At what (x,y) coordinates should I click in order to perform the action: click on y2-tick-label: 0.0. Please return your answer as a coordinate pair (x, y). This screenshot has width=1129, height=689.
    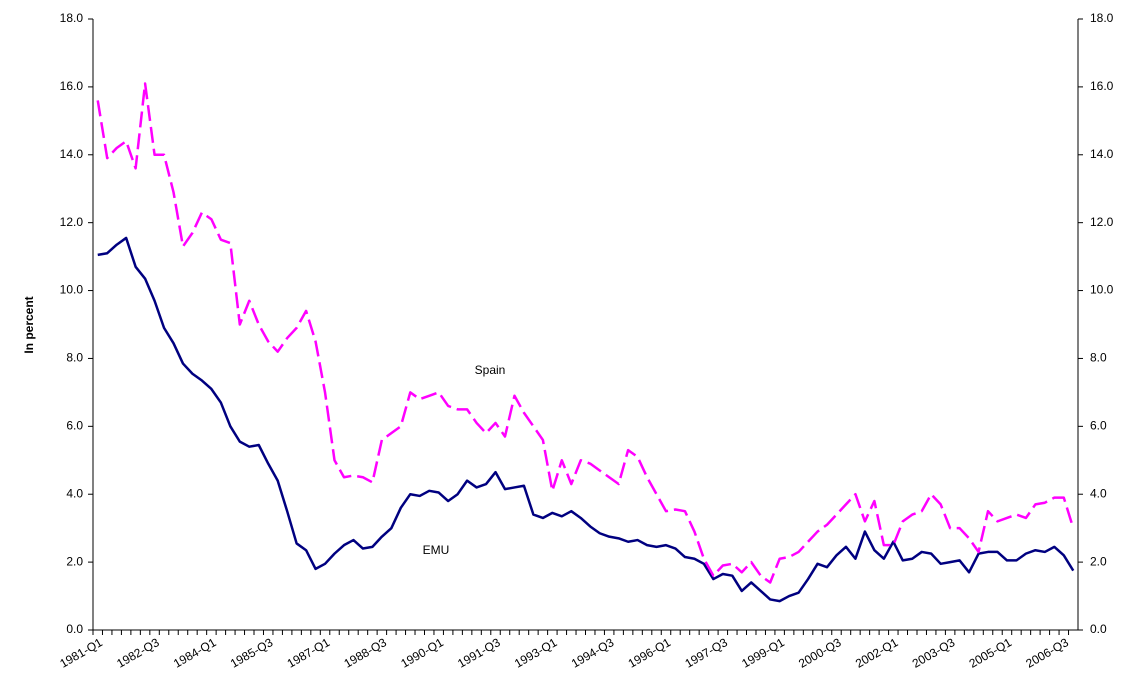
    Looking at the image, I should click on (1098, 629).